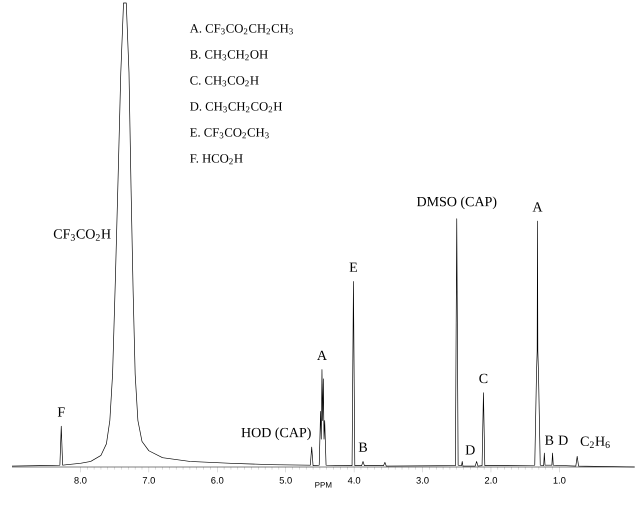 The width and height of the screenshot is (639, 511). I want to click on x-tick-label: 8.0, so click(80, 480).